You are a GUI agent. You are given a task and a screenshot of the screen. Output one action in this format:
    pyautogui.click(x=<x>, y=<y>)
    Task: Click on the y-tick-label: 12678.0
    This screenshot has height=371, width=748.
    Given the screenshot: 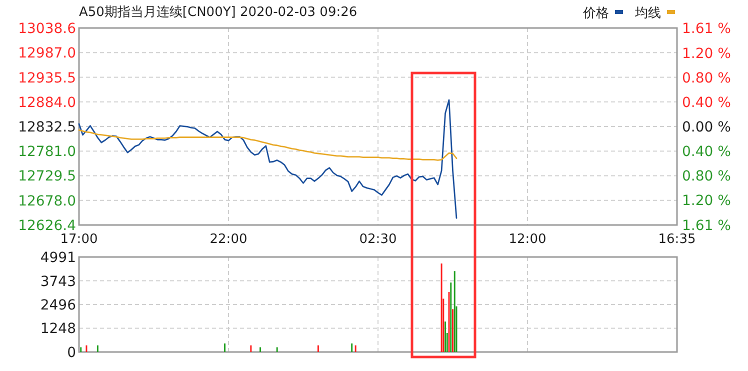 What is the action you would take?
    pyautogui.click(x=47, y=201)
    